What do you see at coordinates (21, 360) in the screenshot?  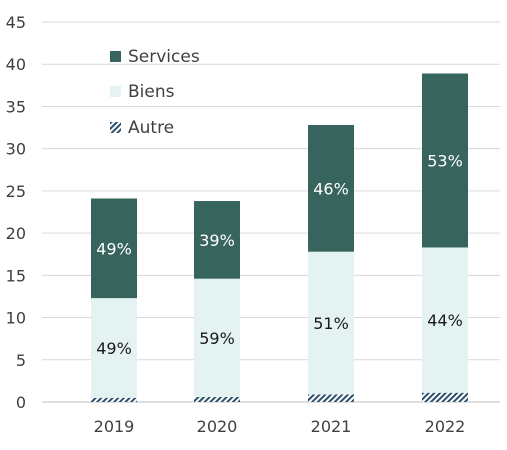 I see `y-tick-label: 5` at bounding box center [21, 360].